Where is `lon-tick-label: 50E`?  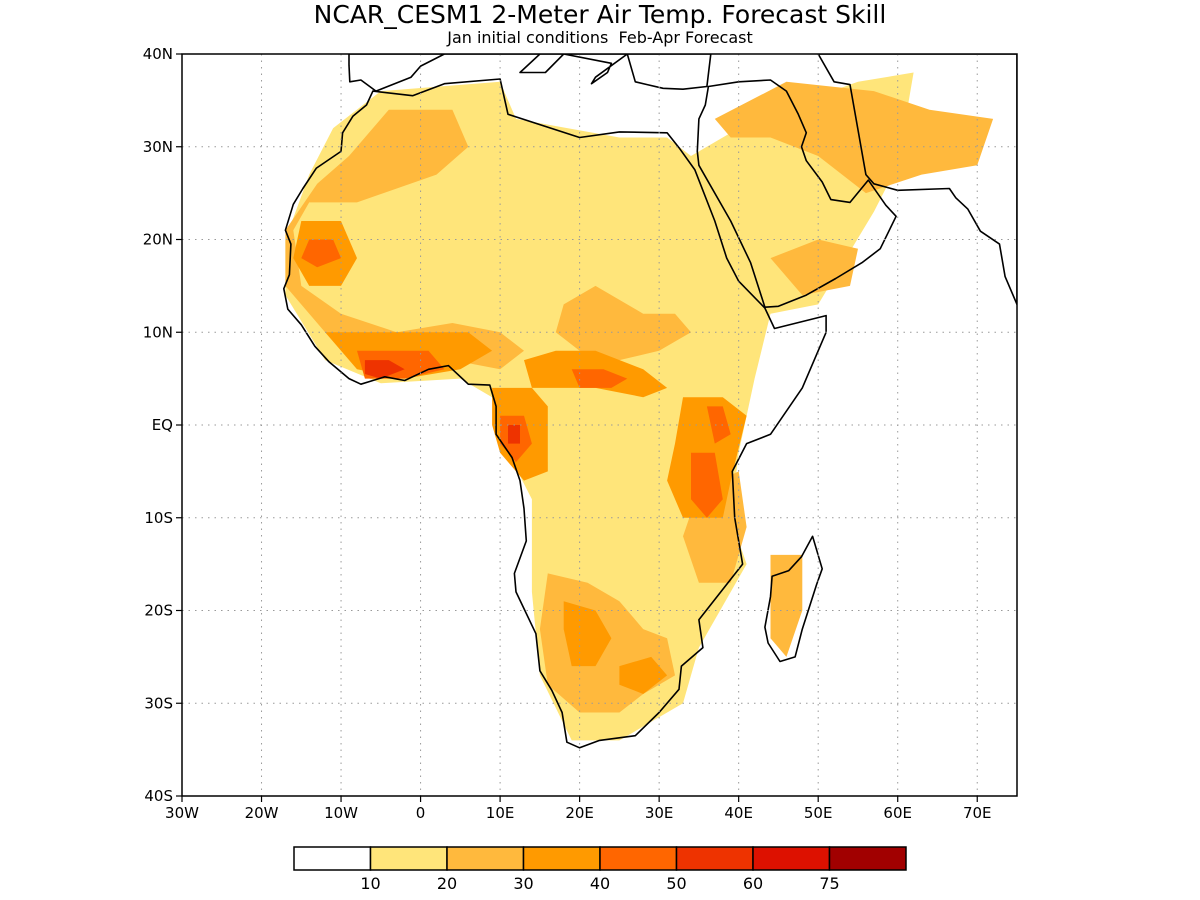 lon-tick-label: 50E is located at coordinates (818, 813).